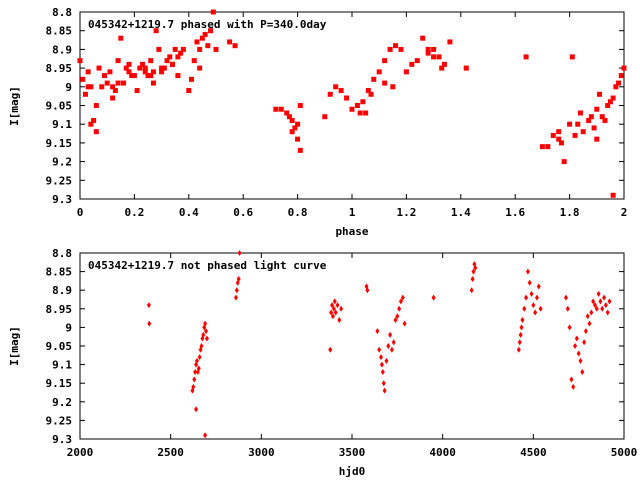  What do you see at coordinates (261, 452) in the screenshot?
I see `x-tick-label: 3000` at bounding box center [261, 452].